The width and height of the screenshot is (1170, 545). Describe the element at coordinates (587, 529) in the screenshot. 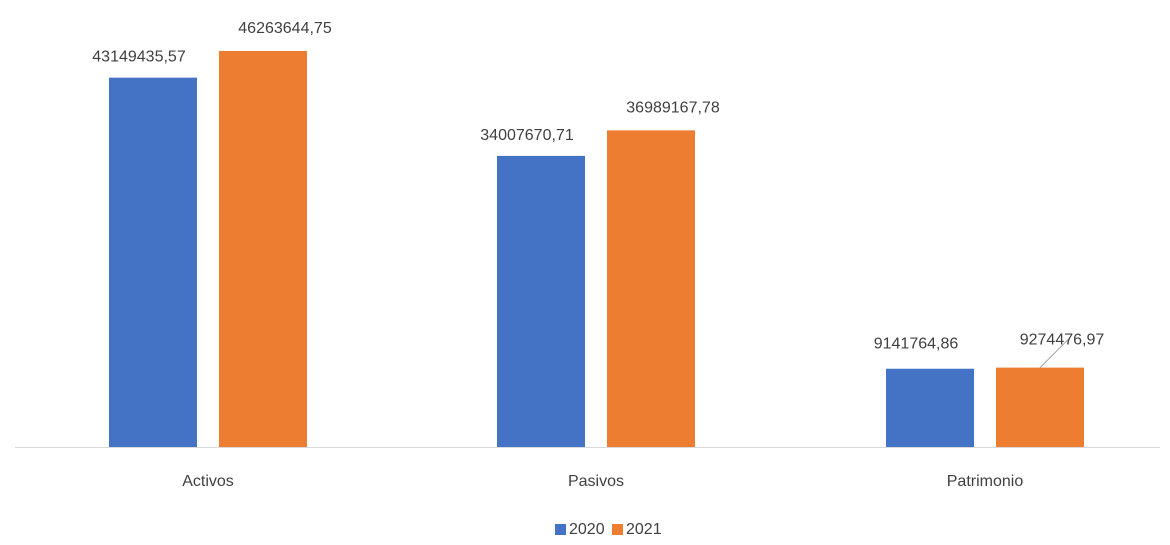

I see `legend-label-2020: 2020` at that location.